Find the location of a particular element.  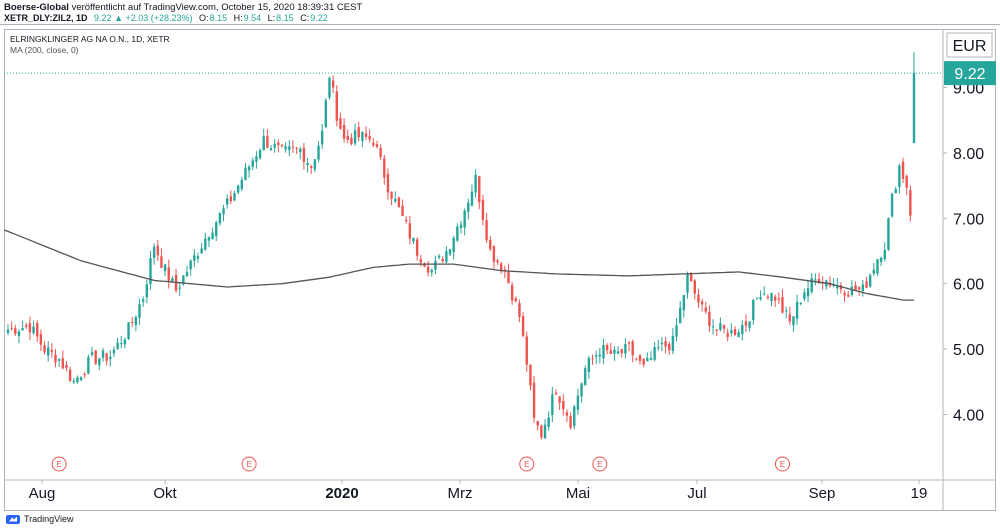

tradingview-label: TradingView is located at coordinates (49, 519).